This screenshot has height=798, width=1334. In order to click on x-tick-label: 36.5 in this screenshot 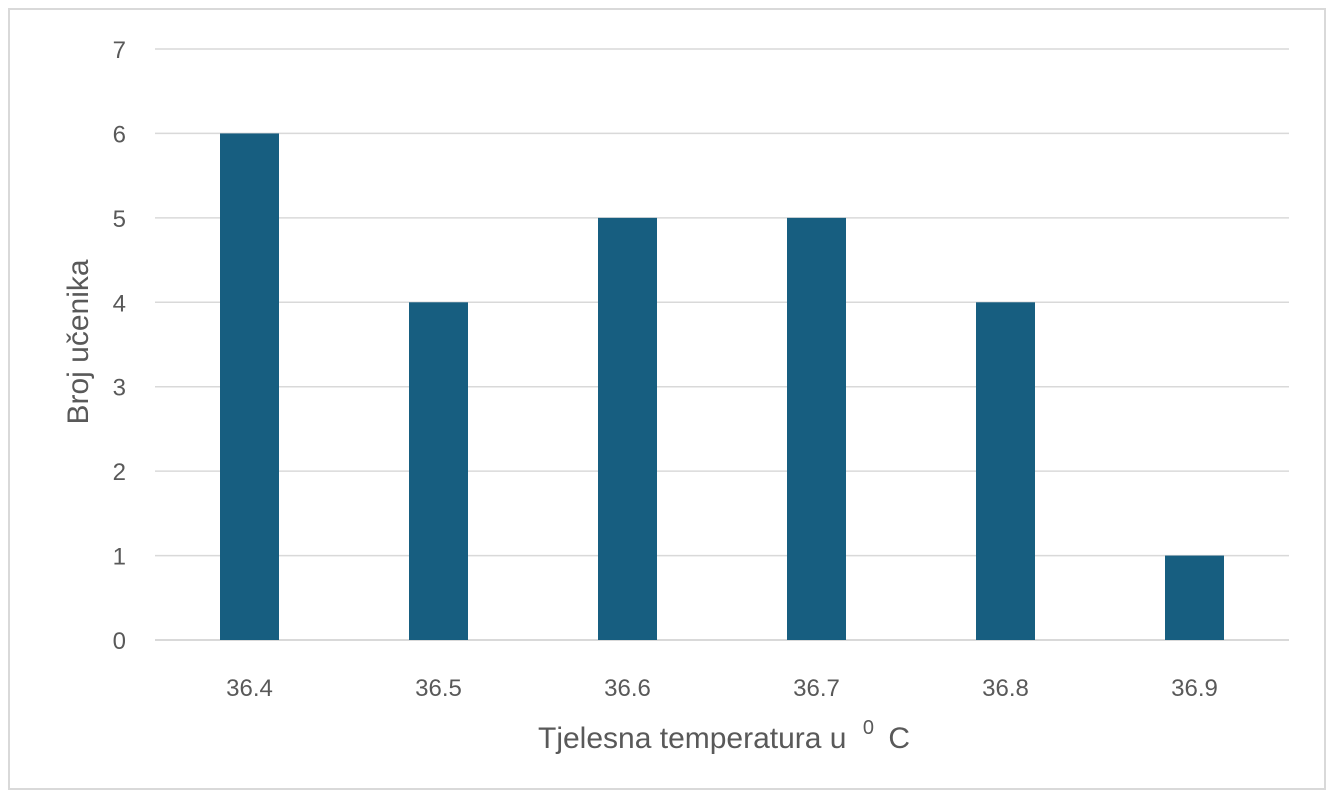, I will do `click(438, 688)`.